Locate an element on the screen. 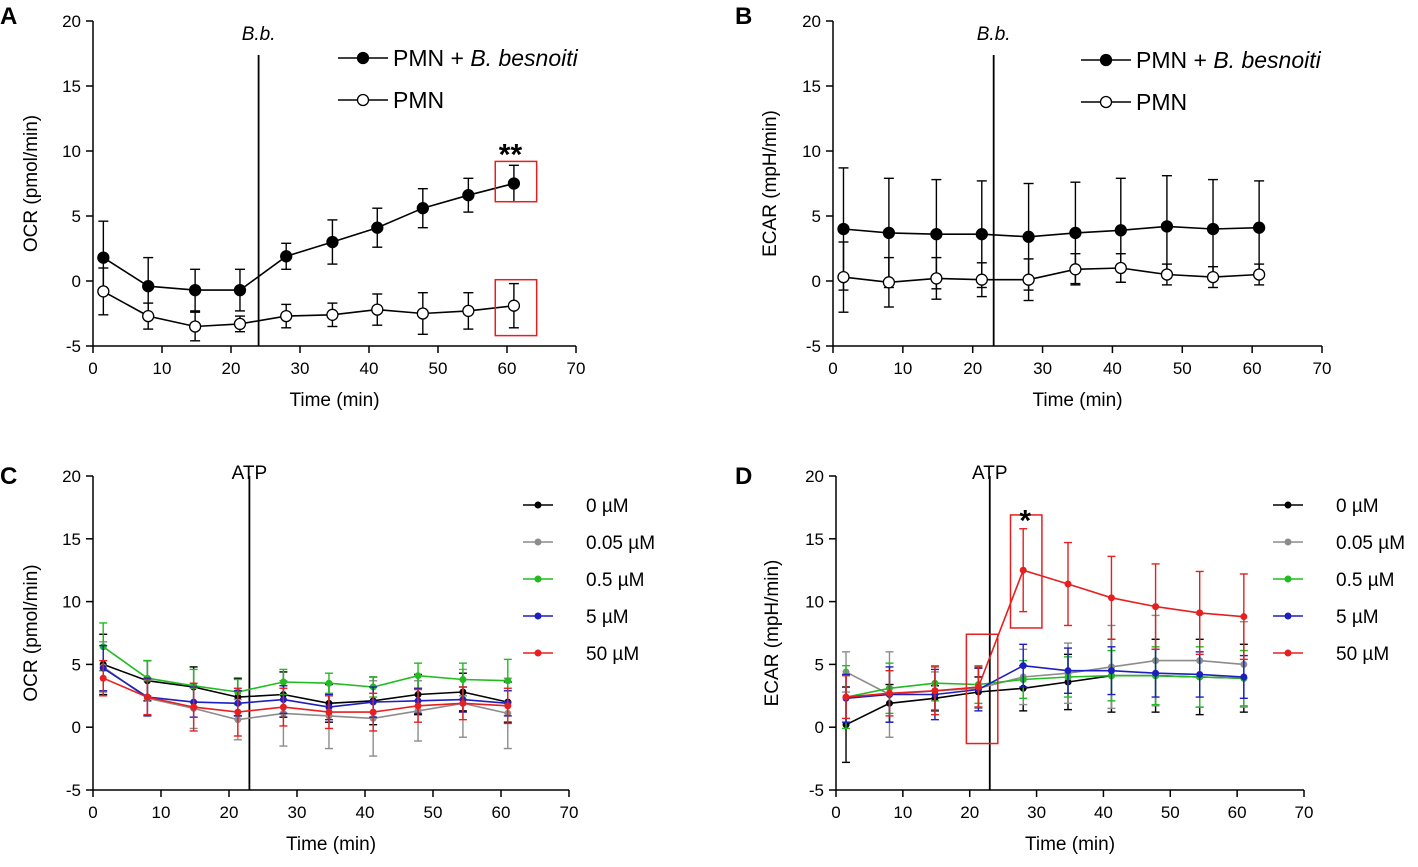  legend-label-text: PMN is located at coordinates (418, 100).